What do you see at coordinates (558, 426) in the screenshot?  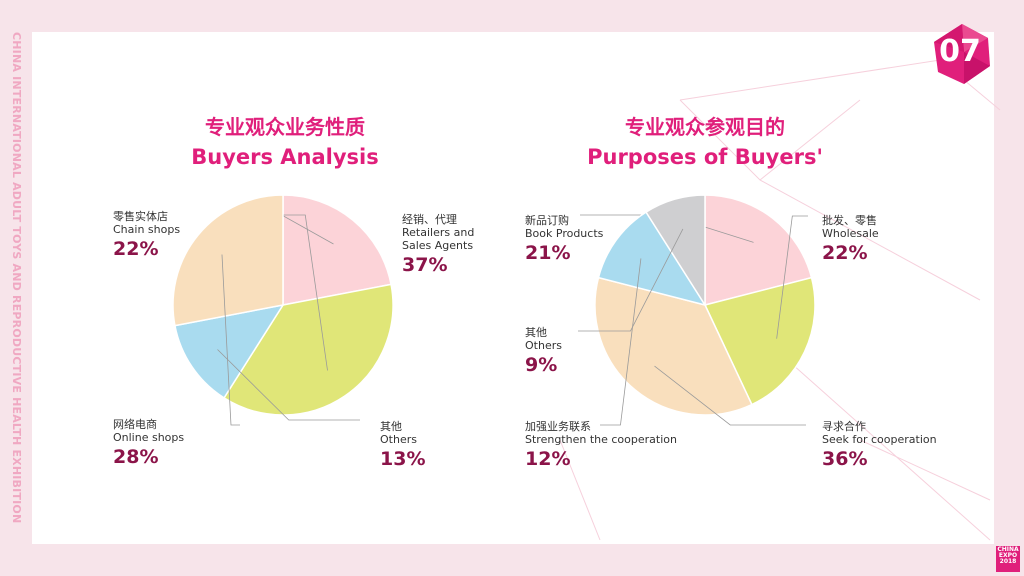 I see `slice-label-cn: 加强业务联系` at bounding box center [558, 426].